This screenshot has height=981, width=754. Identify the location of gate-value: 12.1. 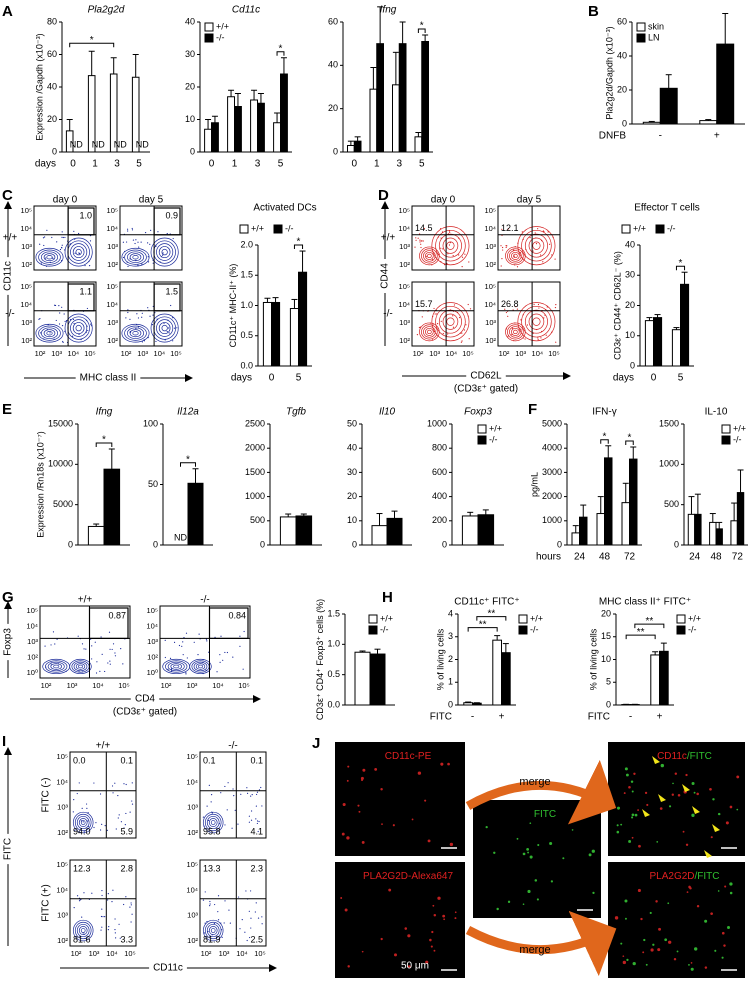
(510, 228).